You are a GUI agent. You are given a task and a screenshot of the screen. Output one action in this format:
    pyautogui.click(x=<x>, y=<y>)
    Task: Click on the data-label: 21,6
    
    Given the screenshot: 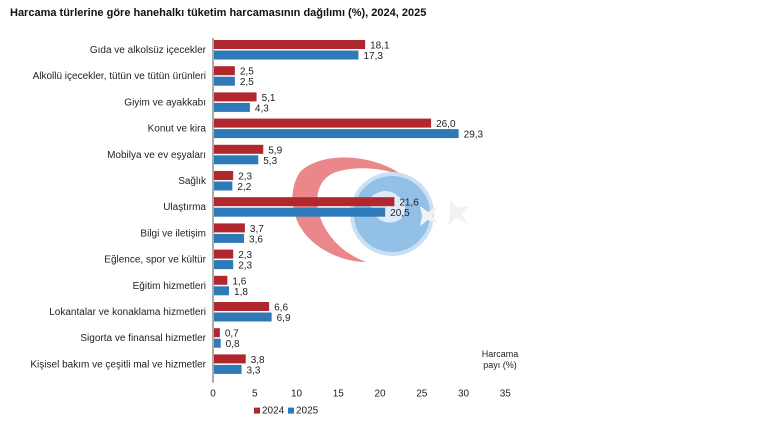 What is the action you would take?
    pyautogui.click(x=409, y=203)
    